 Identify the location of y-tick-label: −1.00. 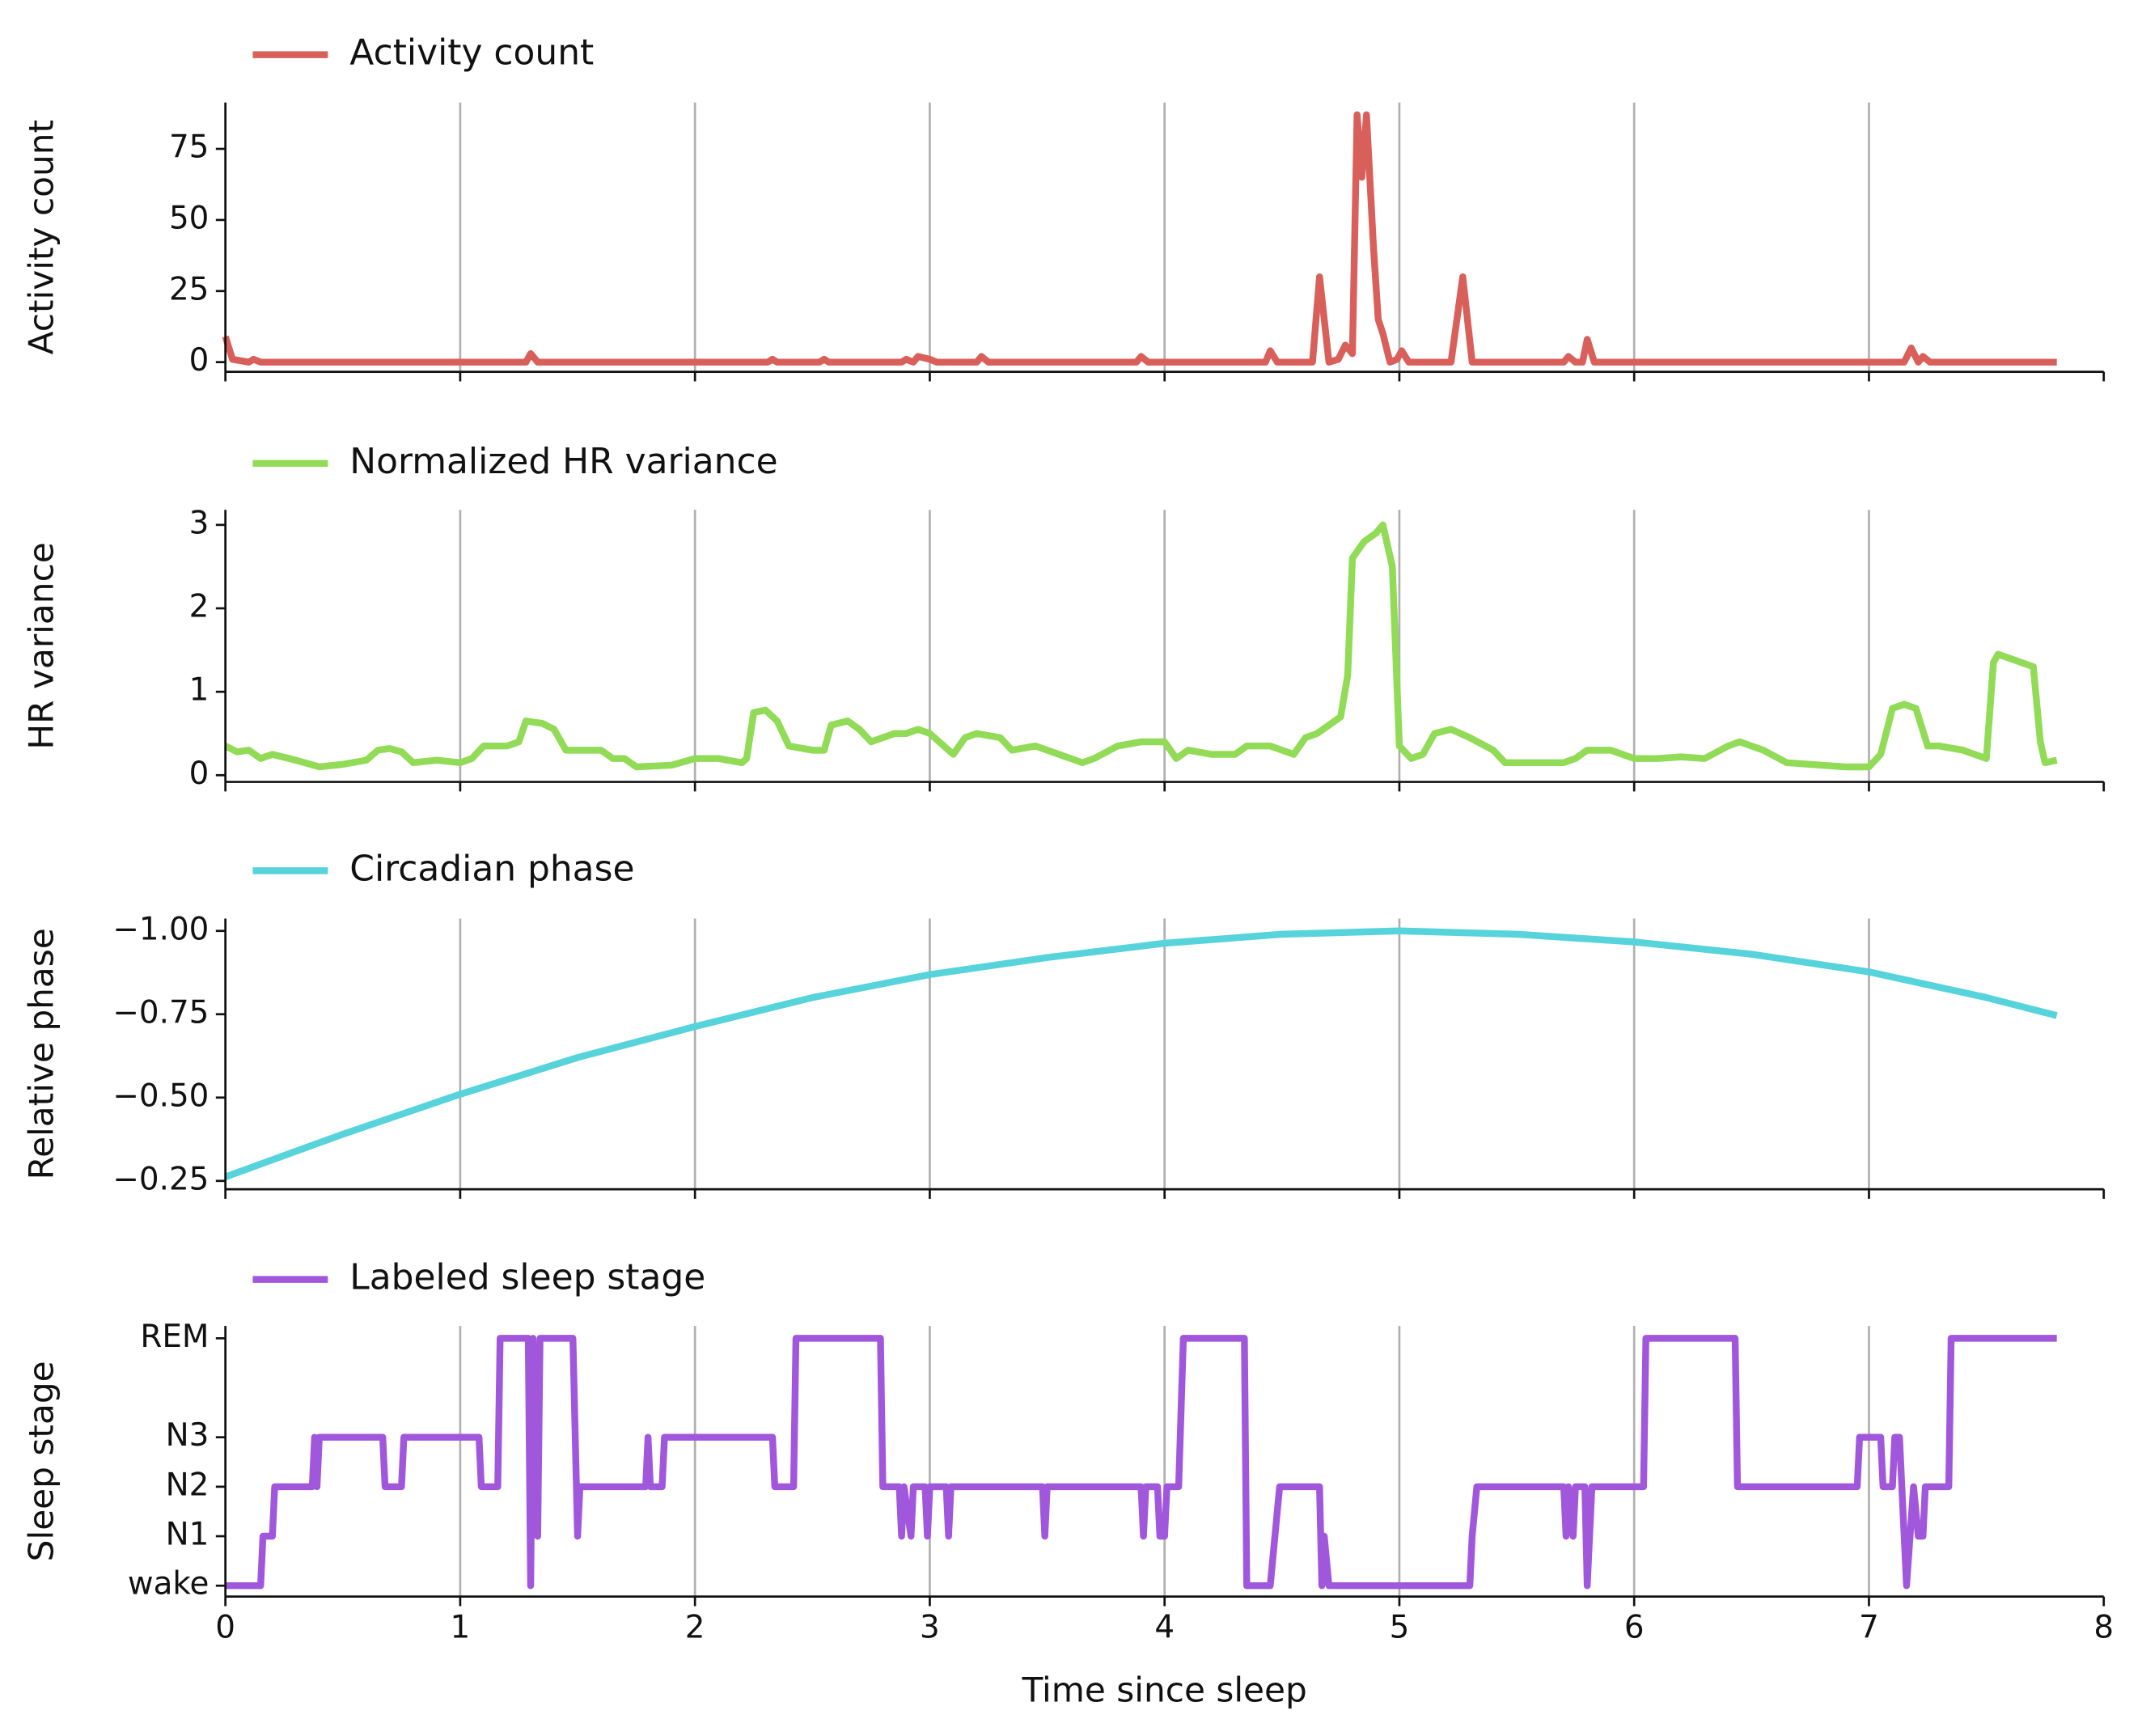
(160, 929).